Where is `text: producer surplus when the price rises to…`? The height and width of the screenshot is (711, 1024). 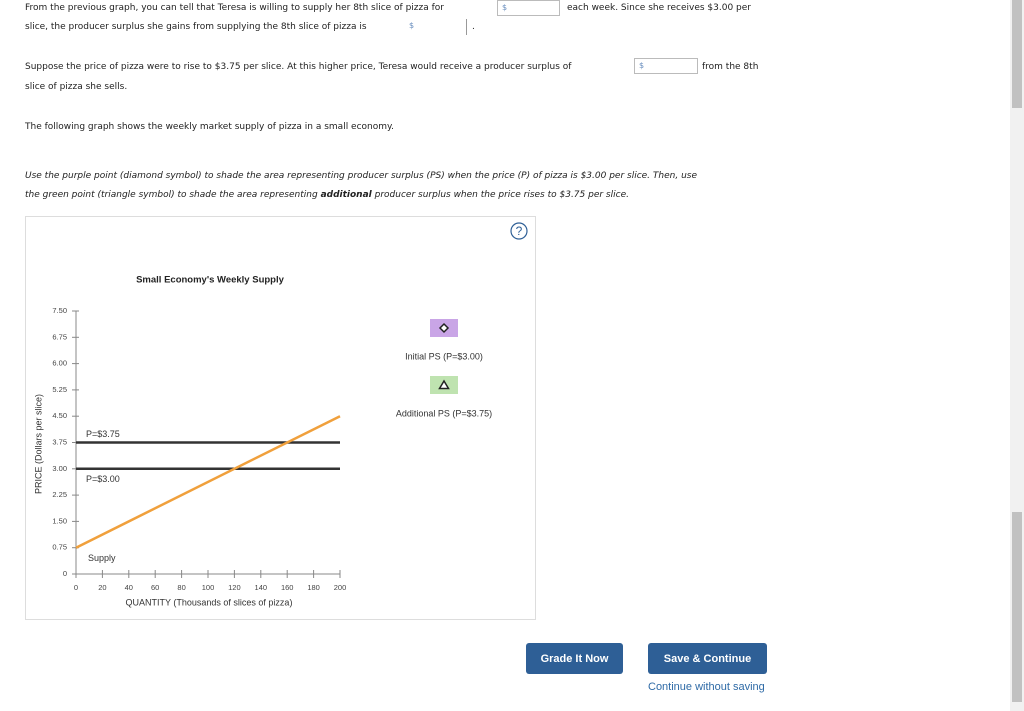
text: producer surplus when the price rises to… is located at coordinates (501, 195).